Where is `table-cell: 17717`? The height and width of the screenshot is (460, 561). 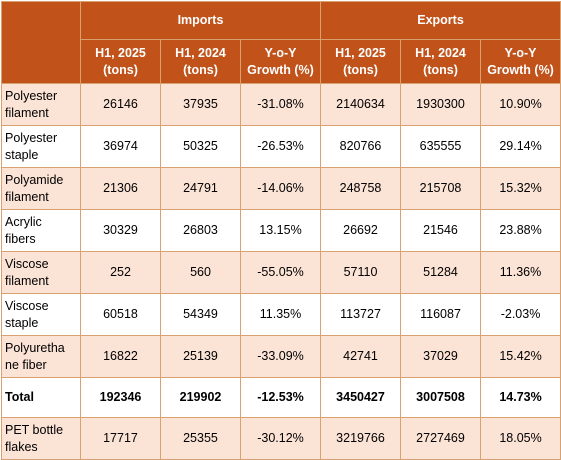 table-cell: 17717 is located at coordinates (120, 438).